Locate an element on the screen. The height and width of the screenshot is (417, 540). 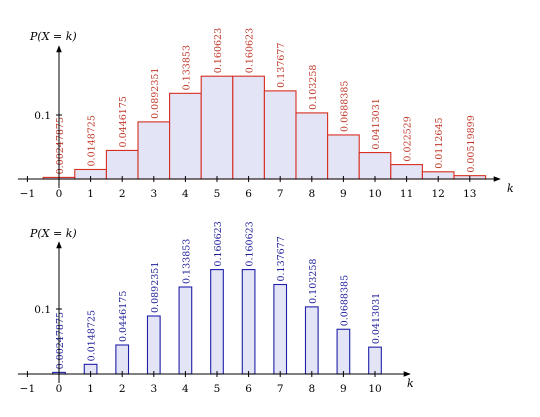
top-x-tick-label-13: 13 is located at coordinates (469, 194).